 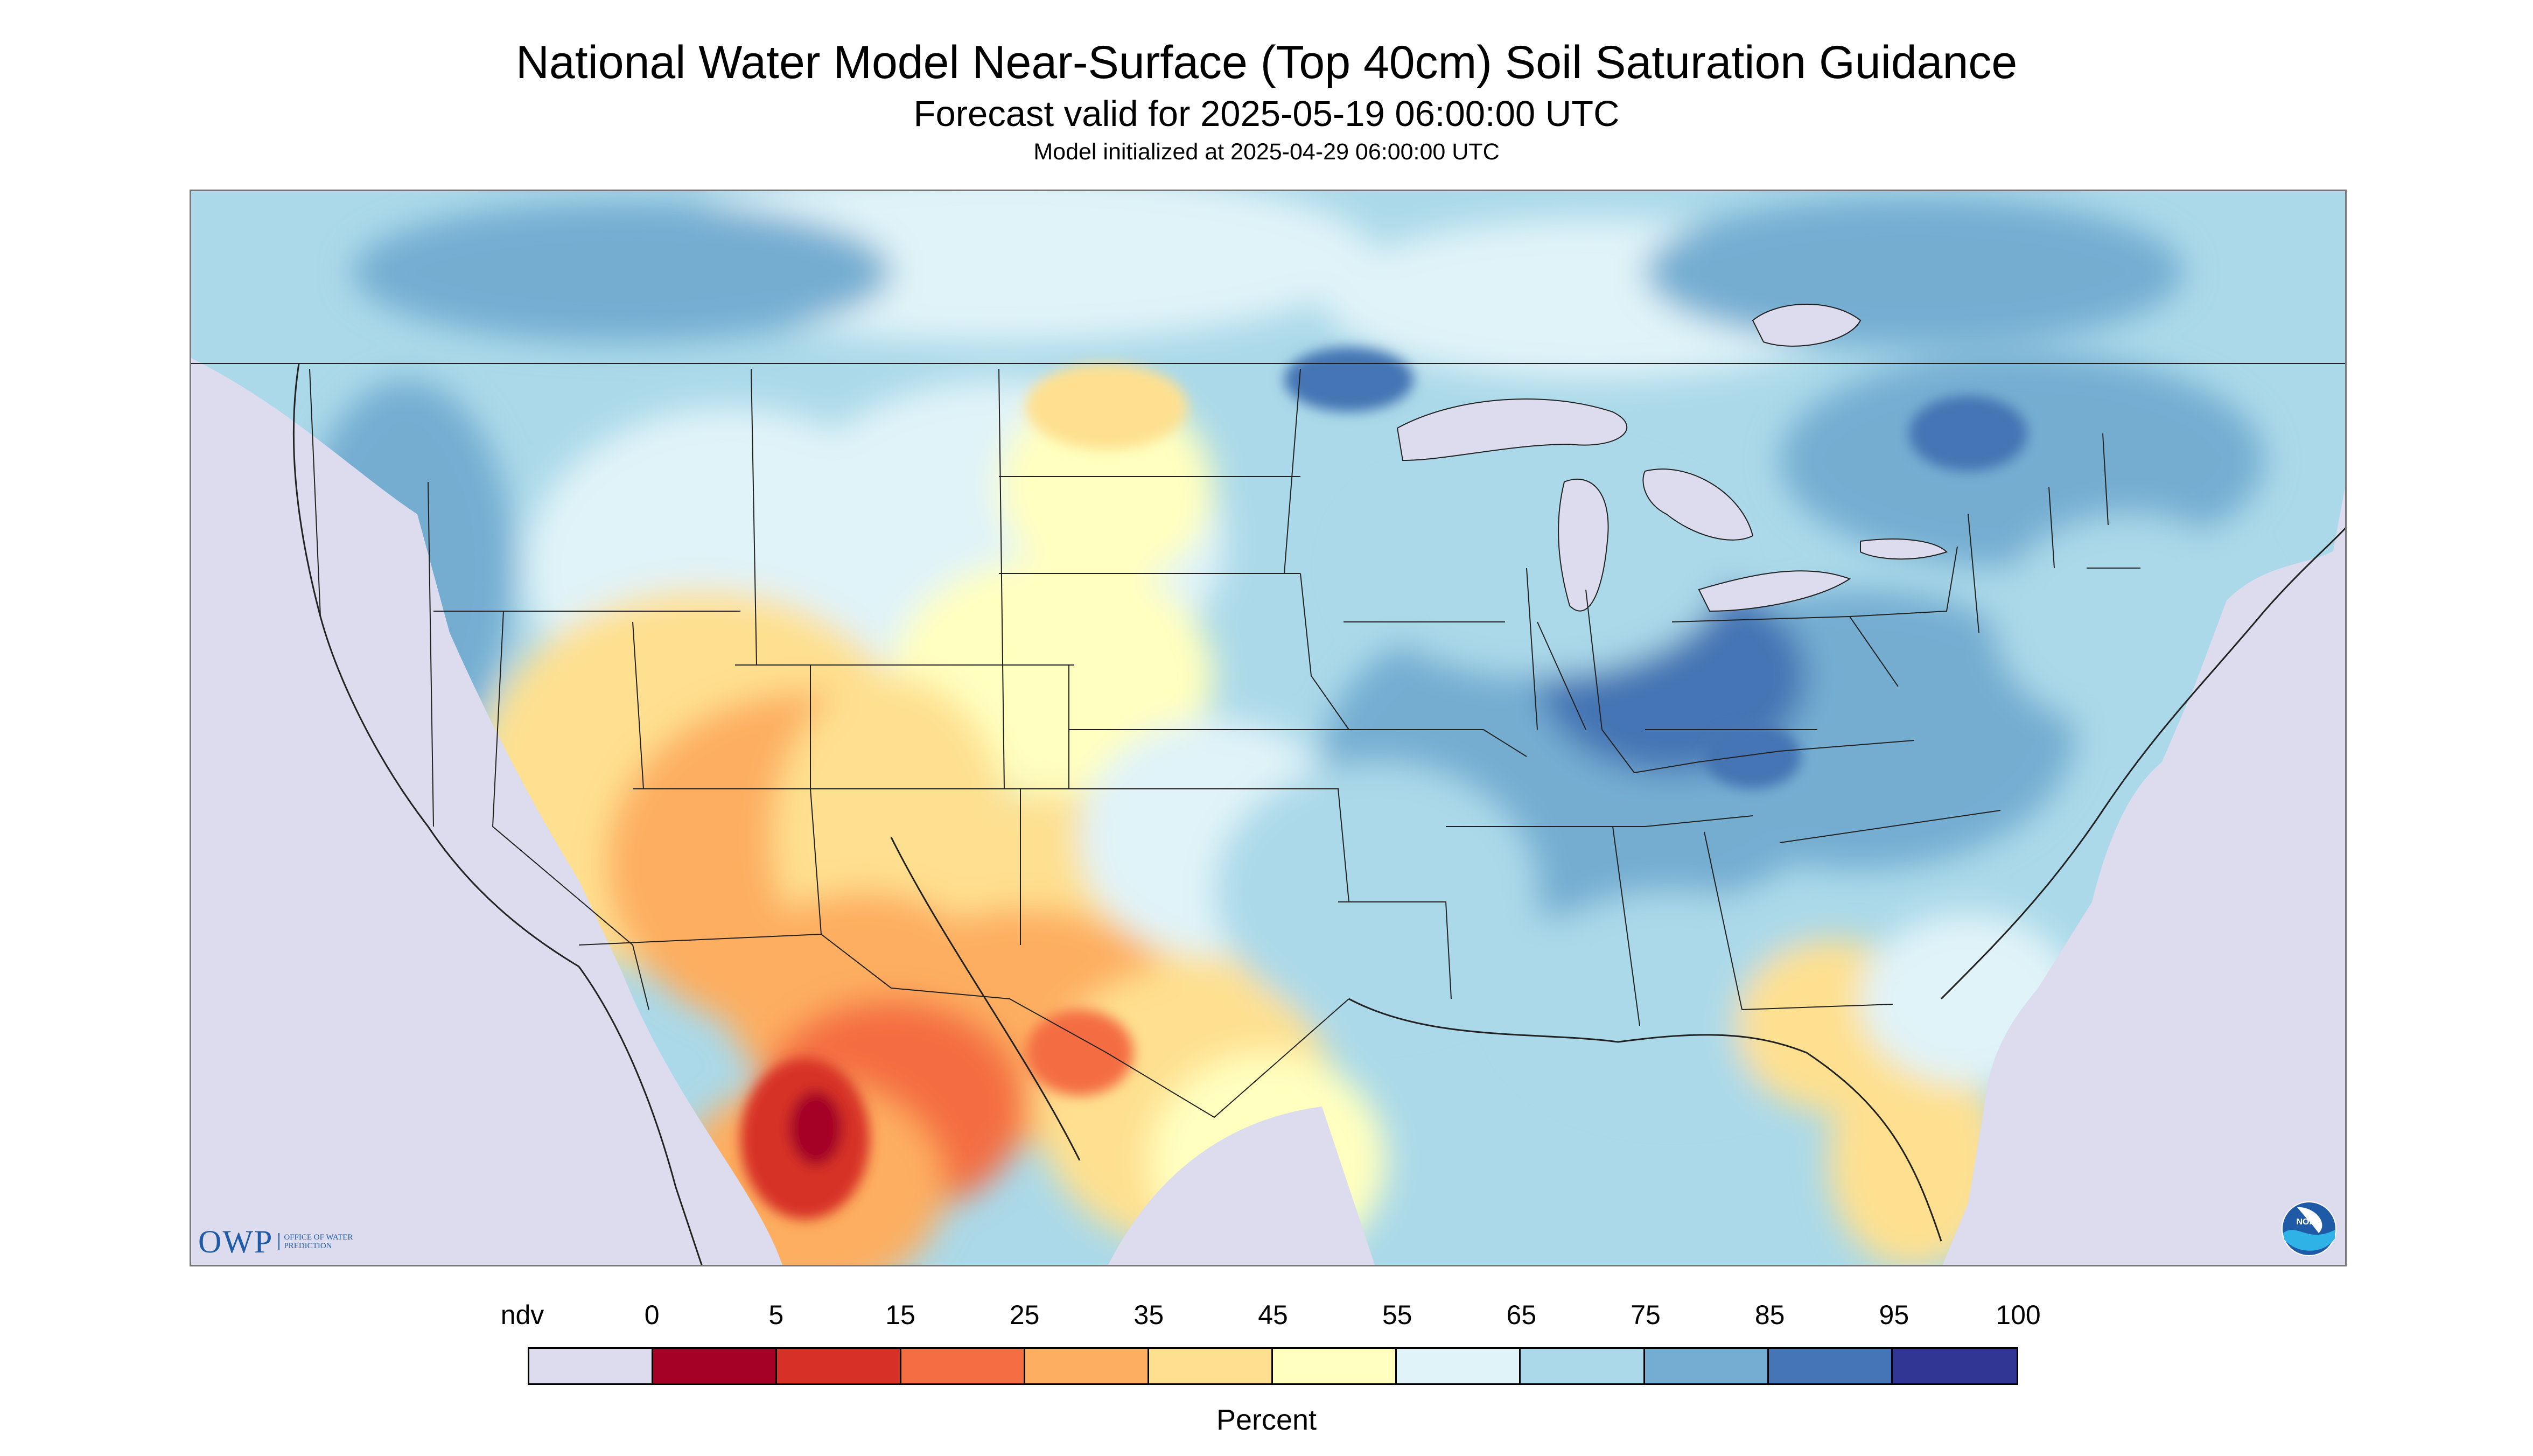 I want to click on noaa-emblem: NOAA, so click(x=2309, y=1228).